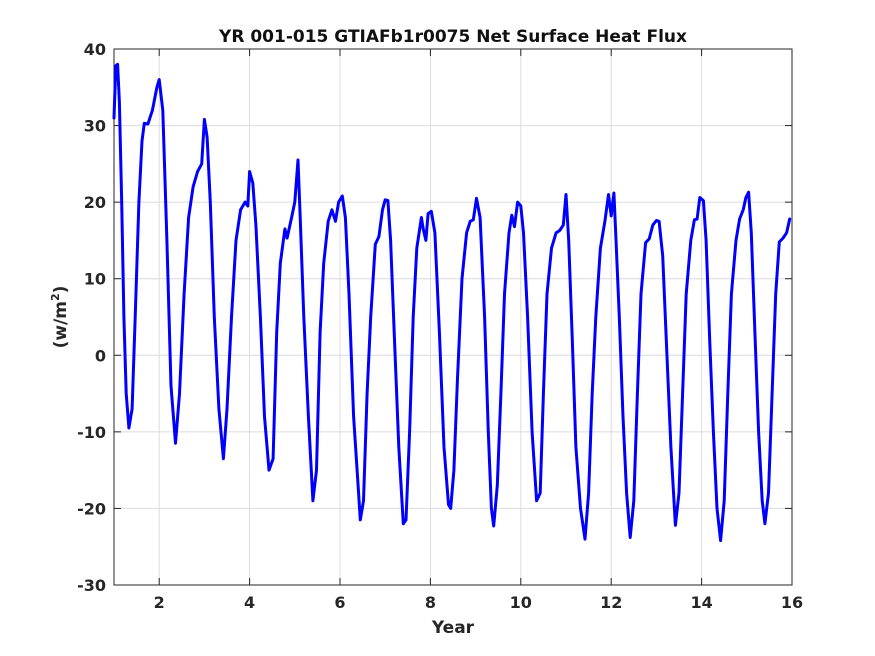 The image size is (875, 656). I want to click on y-tick-label: -10, so click(91, 432).